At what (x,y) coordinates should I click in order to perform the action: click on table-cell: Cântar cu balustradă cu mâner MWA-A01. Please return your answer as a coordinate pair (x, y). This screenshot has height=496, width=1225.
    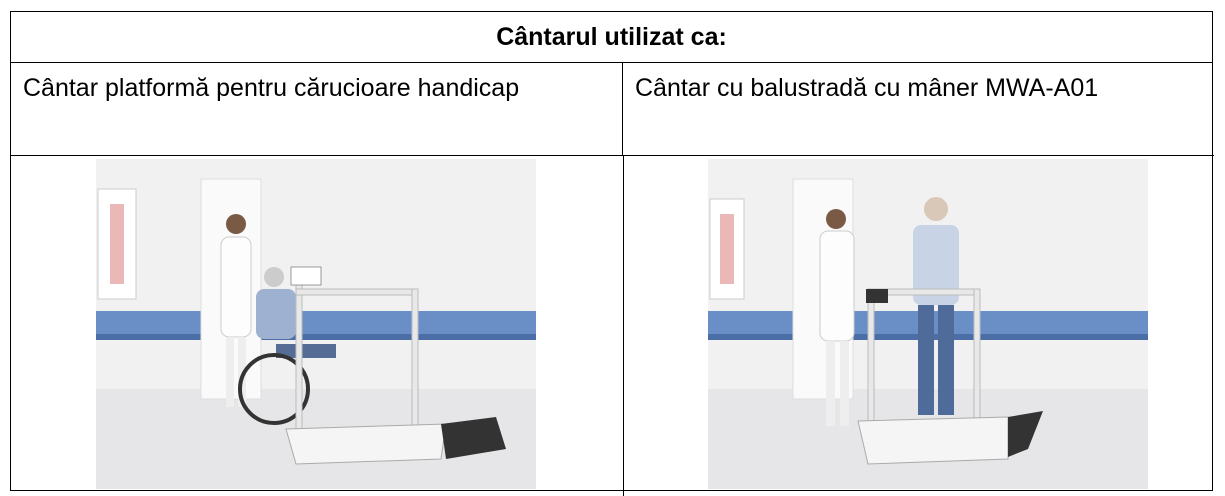
    Looking at the image, I should click on (918, 109).